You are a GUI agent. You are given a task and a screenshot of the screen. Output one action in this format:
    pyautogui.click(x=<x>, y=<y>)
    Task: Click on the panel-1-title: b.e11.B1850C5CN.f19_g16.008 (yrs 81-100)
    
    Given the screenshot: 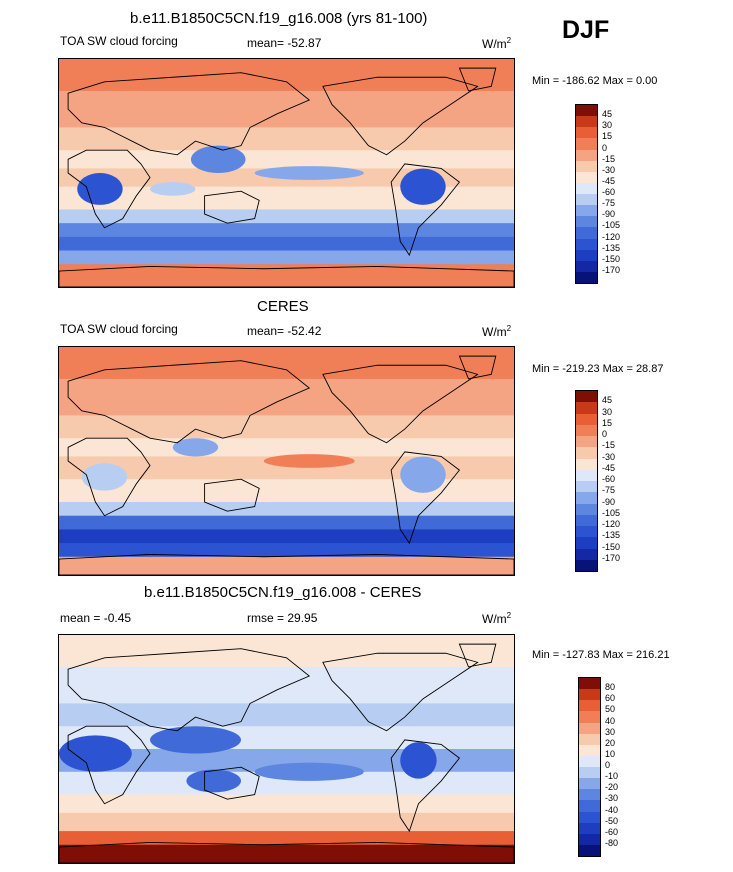 What is the action you would take?
    pyautogui.click(x=279, y=18)
    